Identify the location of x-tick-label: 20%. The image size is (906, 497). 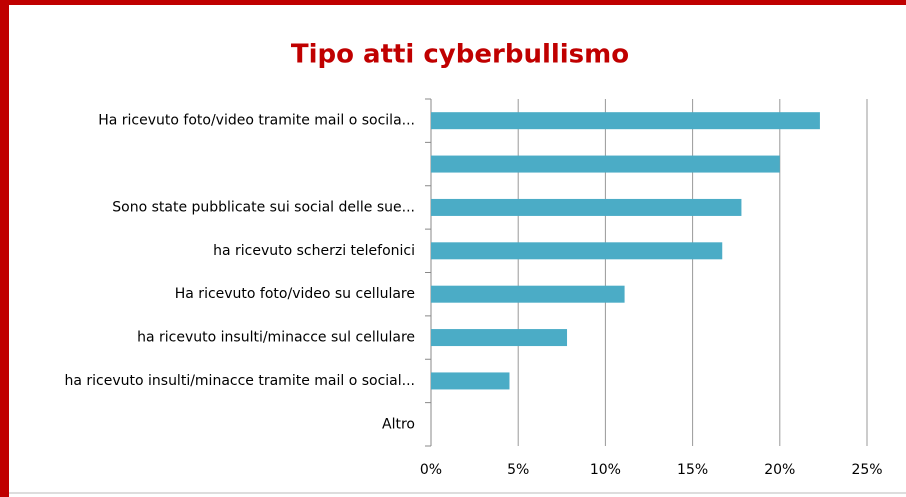
(779, 470).